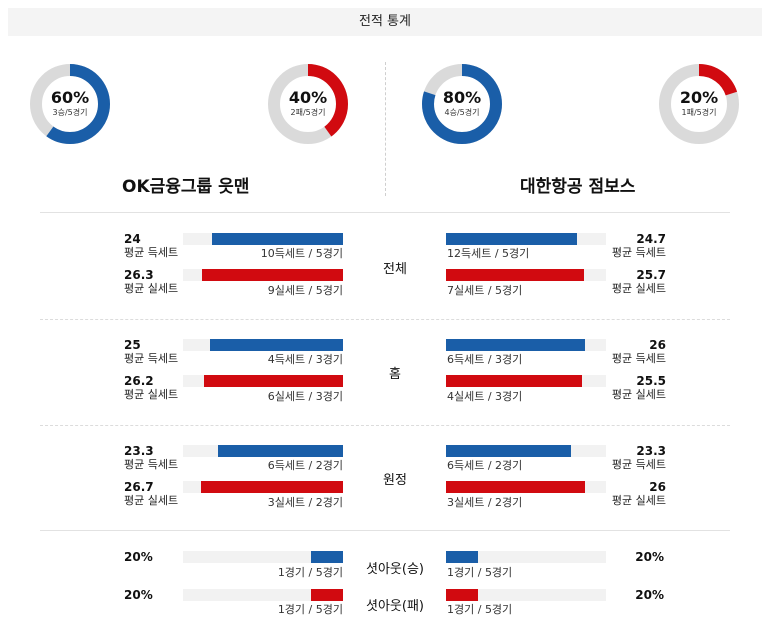 The height and width of the screenshot is (640, 770). I want to click on donut-left-loss: 40% 2패/5경기, so click(308, 104).